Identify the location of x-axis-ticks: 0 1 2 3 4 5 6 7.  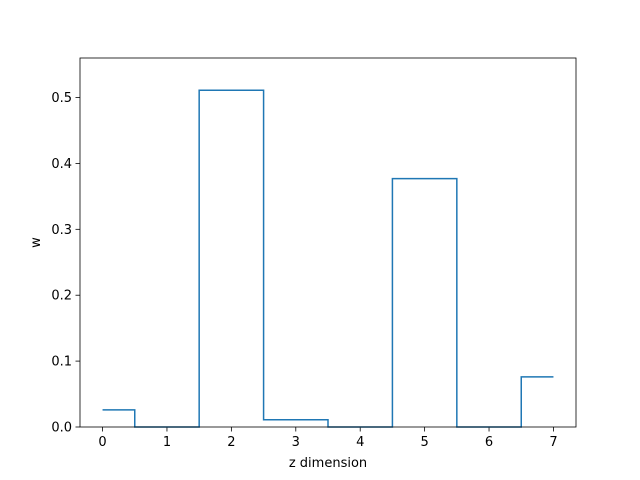
(328, 438).